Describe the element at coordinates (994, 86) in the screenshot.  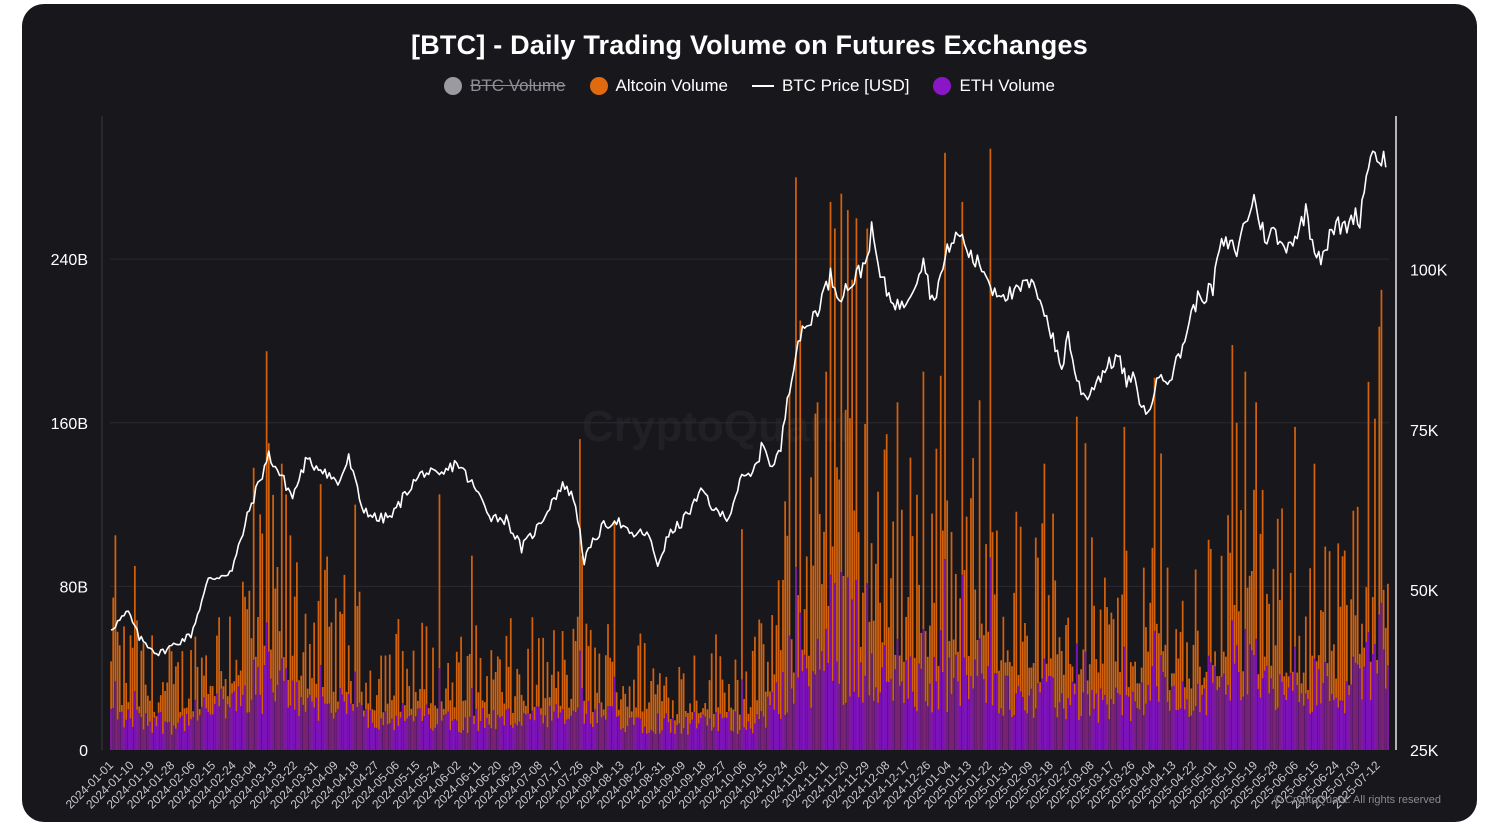
I see `legend-item-eth-volume: ETH Volume` at that location.